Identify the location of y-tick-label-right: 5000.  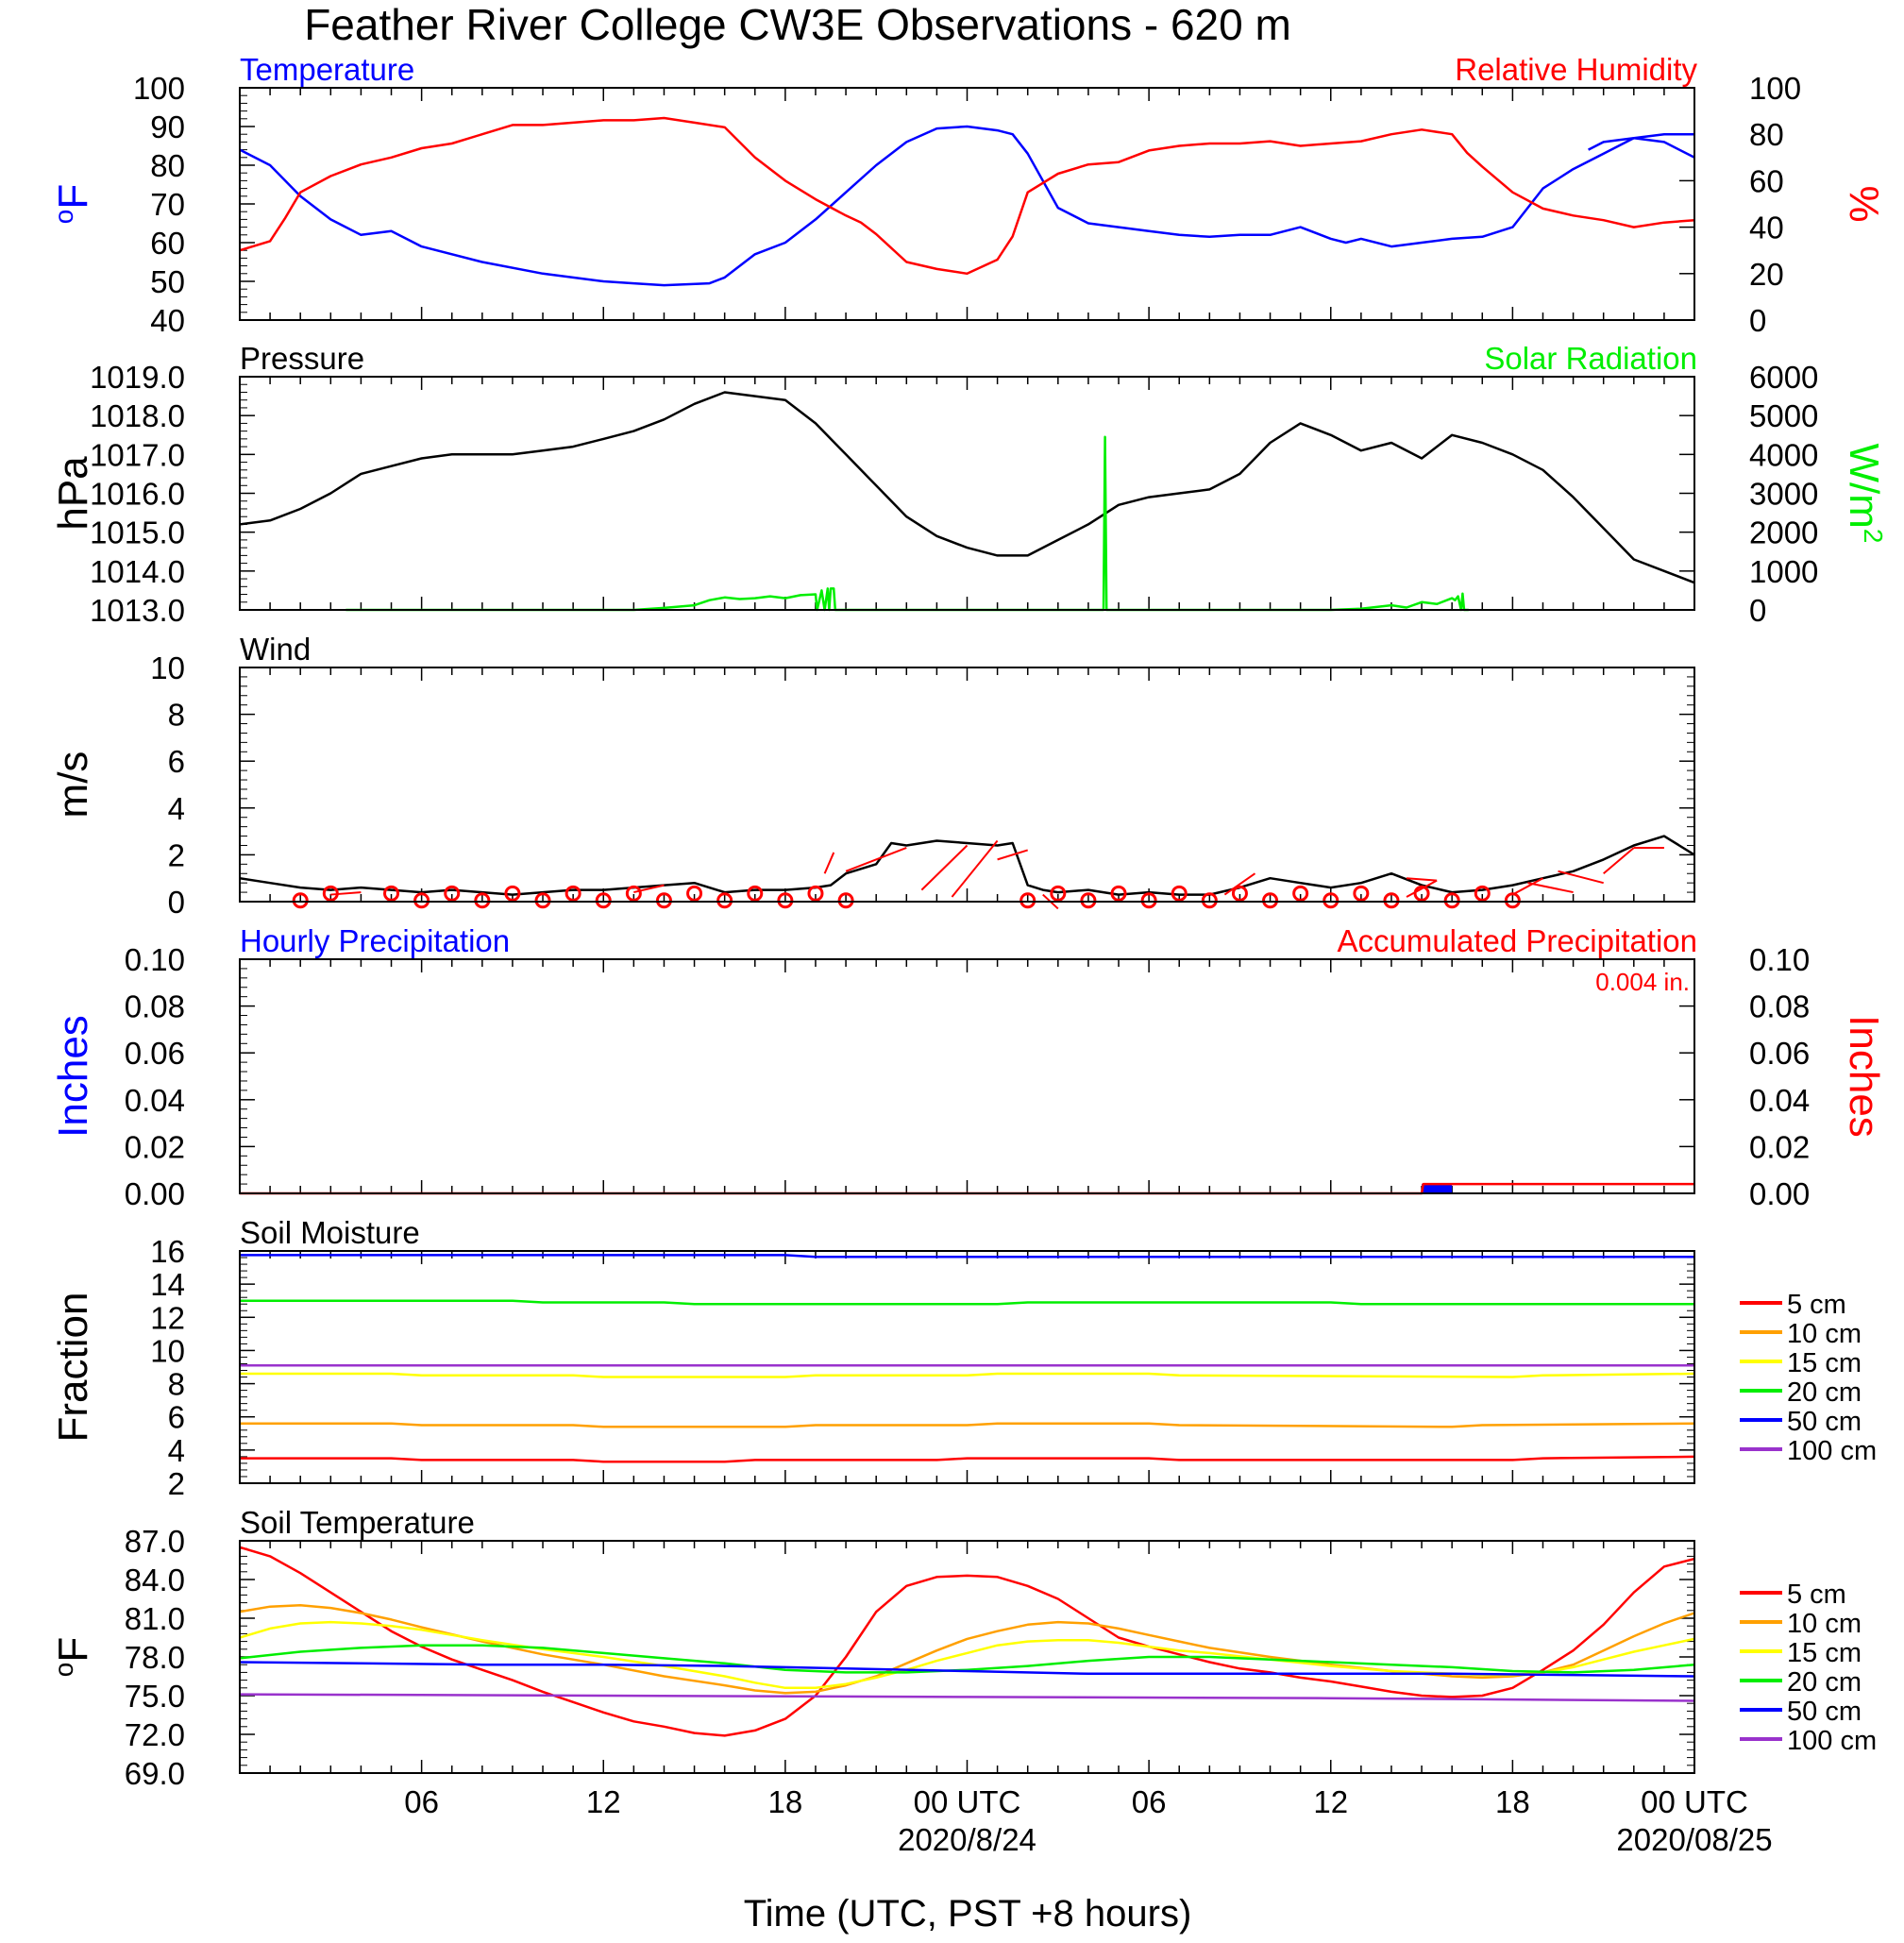
(1783, 415).